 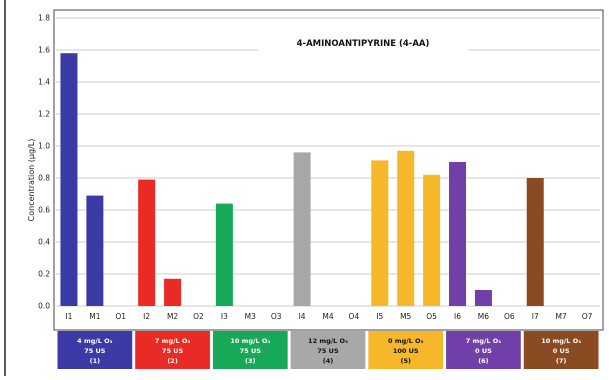 I want to click on group-label-line: (4), so click(x=328, y=361).